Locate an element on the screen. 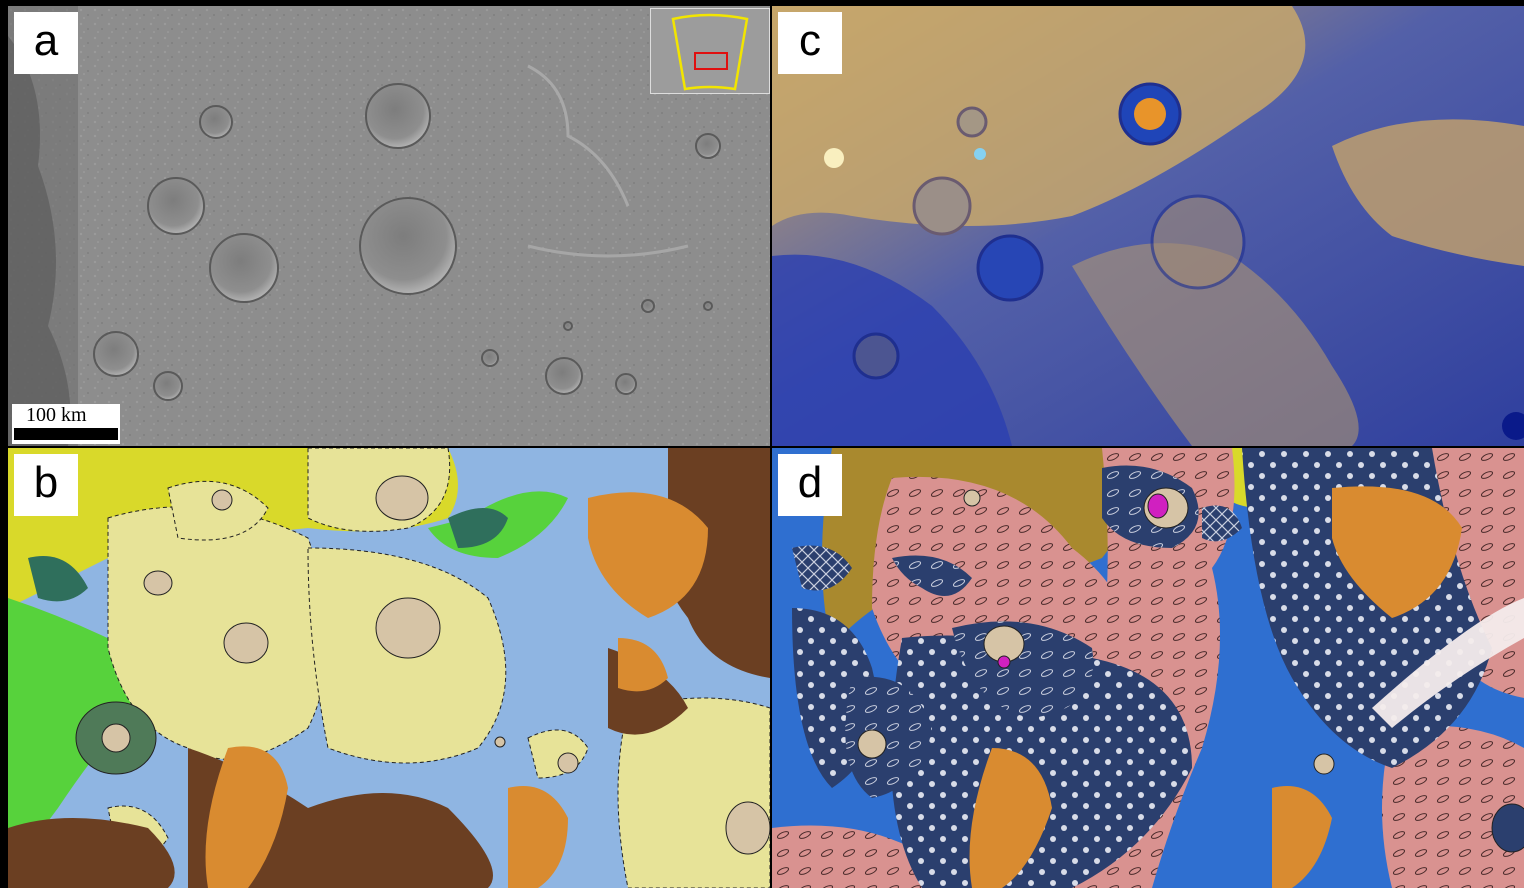  location-inset is located at coordinates (710, 51).